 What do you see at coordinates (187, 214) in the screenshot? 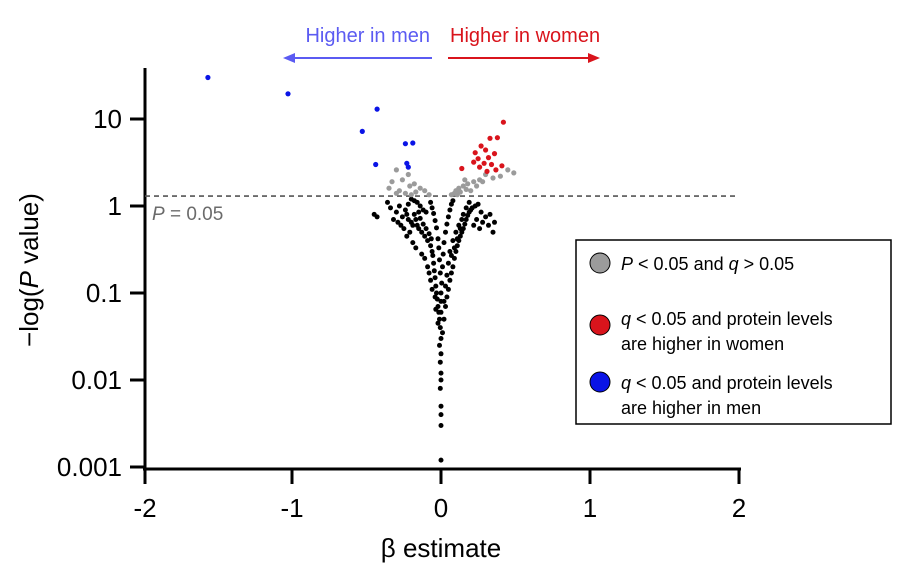
I see `threshold-label: P = 0.05` at bounding box center [187, 214].